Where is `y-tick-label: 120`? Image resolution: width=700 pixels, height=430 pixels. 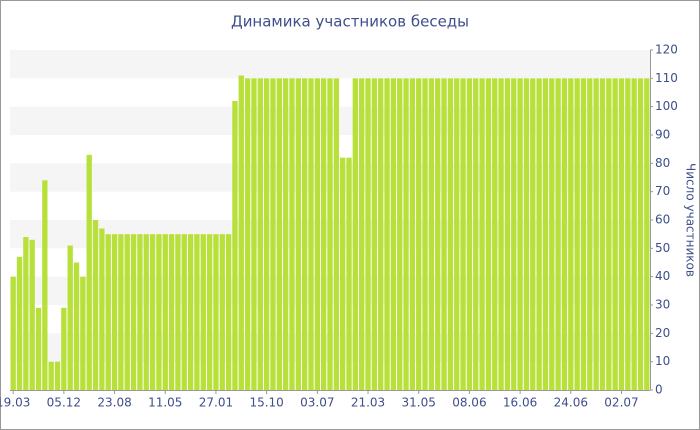
y-tick-label: 120 is located at coordinates (666, 50).